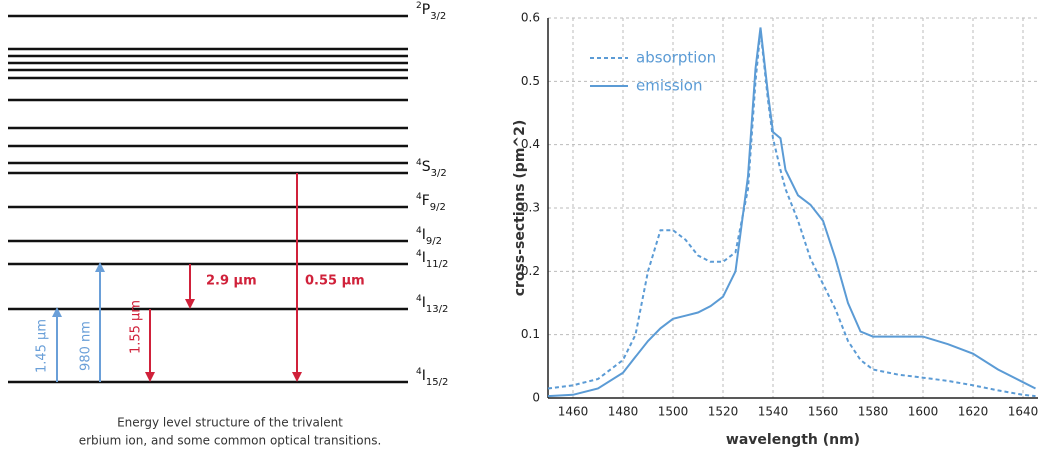 Image resolution: width=1038 pixels, height=456 pixels. What do you see at coordinates (520, 208) in the screenshot?
I see `y-axis-label: cross-sections (pm^2)` at bounding box center [520, 208].